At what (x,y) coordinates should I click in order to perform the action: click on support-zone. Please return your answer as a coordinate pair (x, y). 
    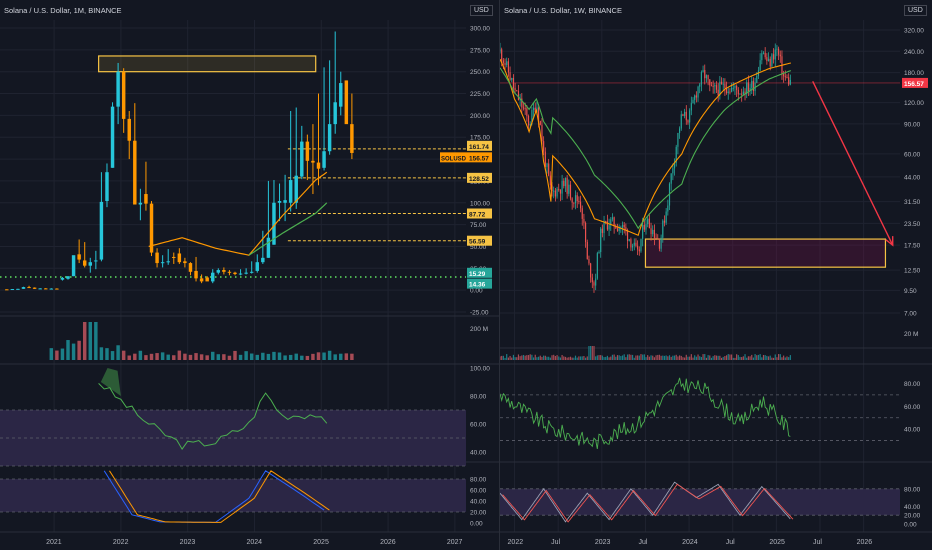
    Looking at the image, I should click on (765, 253).